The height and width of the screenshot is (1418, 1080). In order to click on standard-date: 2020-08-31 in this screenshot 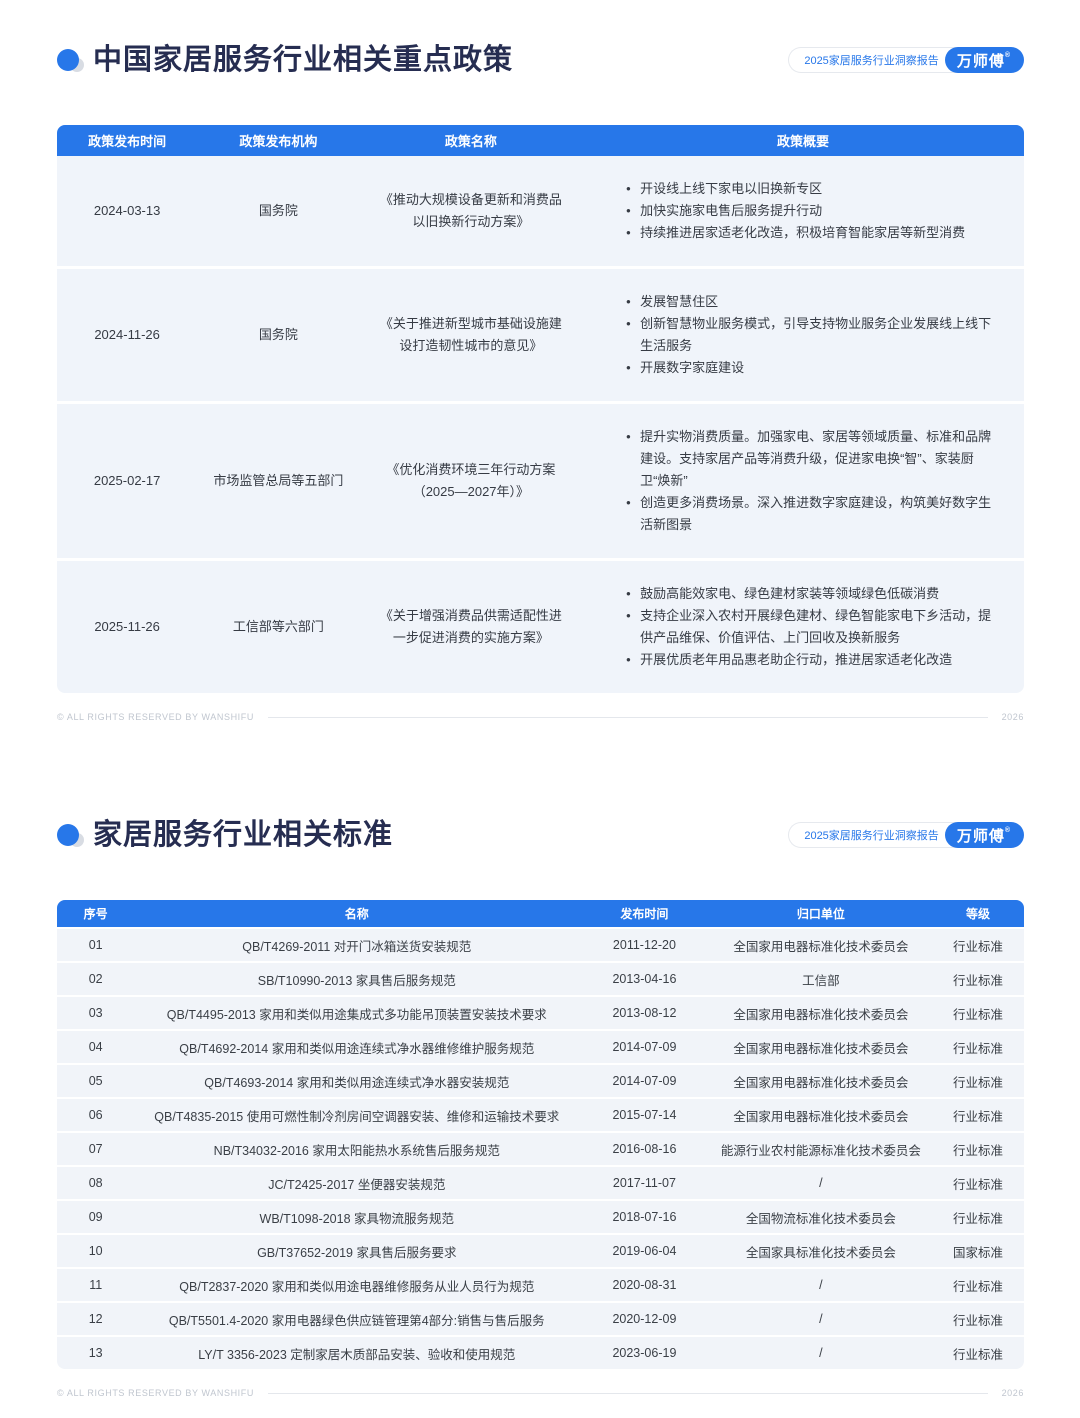, I will do `click(644, 1285)`.